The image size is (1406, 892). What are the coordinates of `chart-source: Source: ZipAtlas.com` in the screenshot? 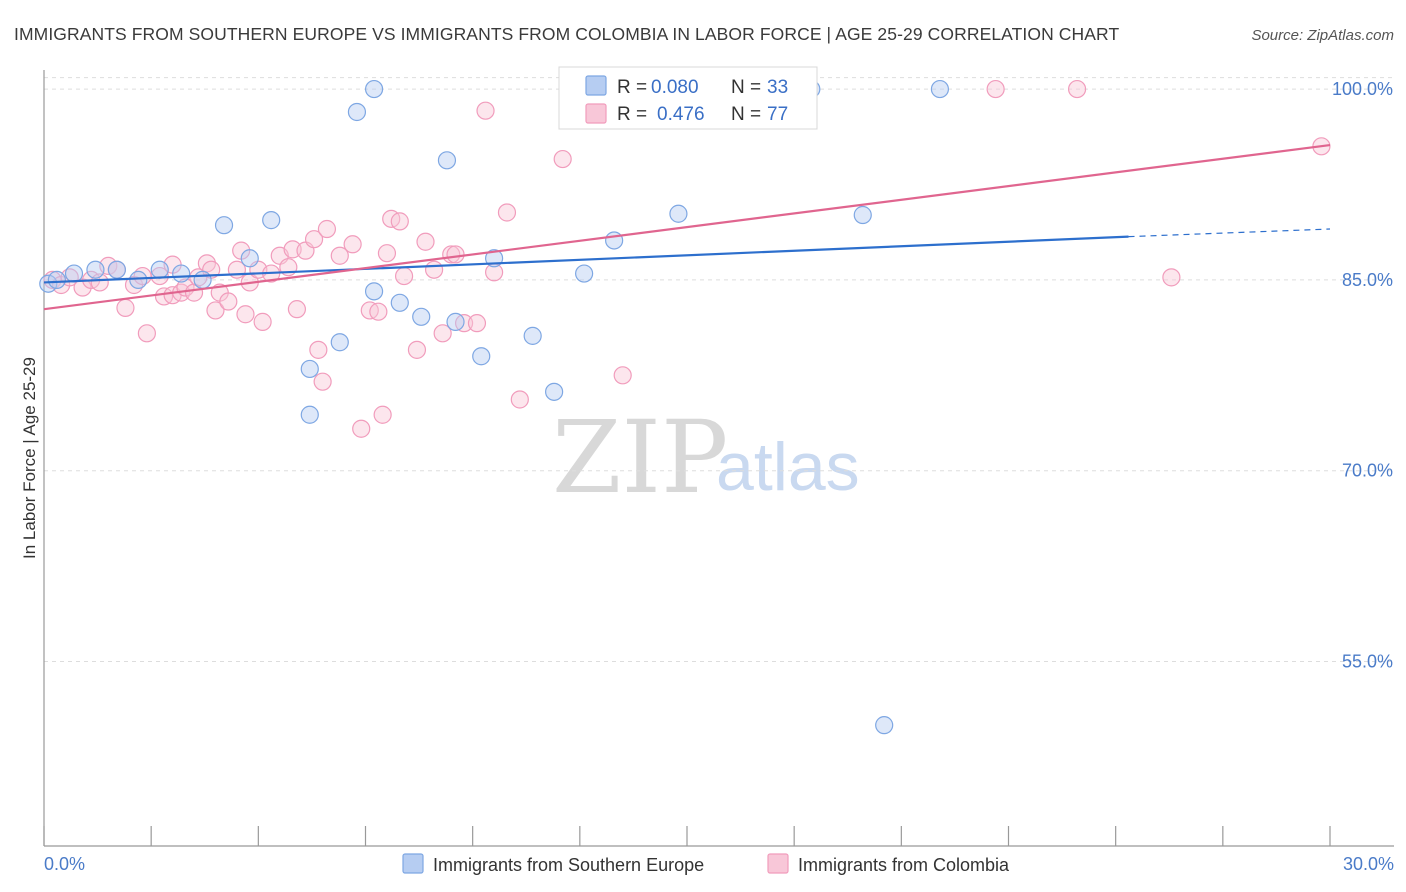 It's located at (1322, 35).